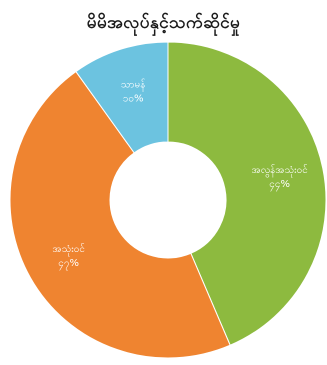 The height and width of the screenshot is (365, 327). Describe the element at coordinates (133, 98) in the screenshot. I see `slice-value-3: ၁၀%` at that location.